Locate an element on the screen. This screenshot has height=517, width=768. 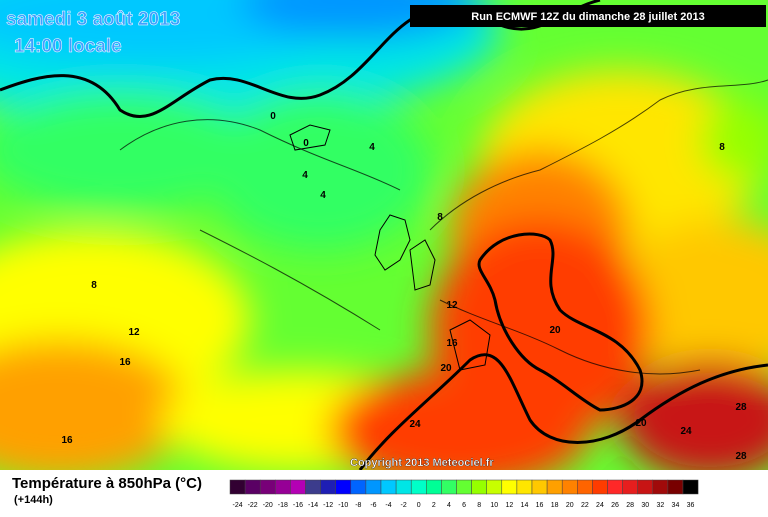
legend-label: 16 is located at coordinates (540, 505).